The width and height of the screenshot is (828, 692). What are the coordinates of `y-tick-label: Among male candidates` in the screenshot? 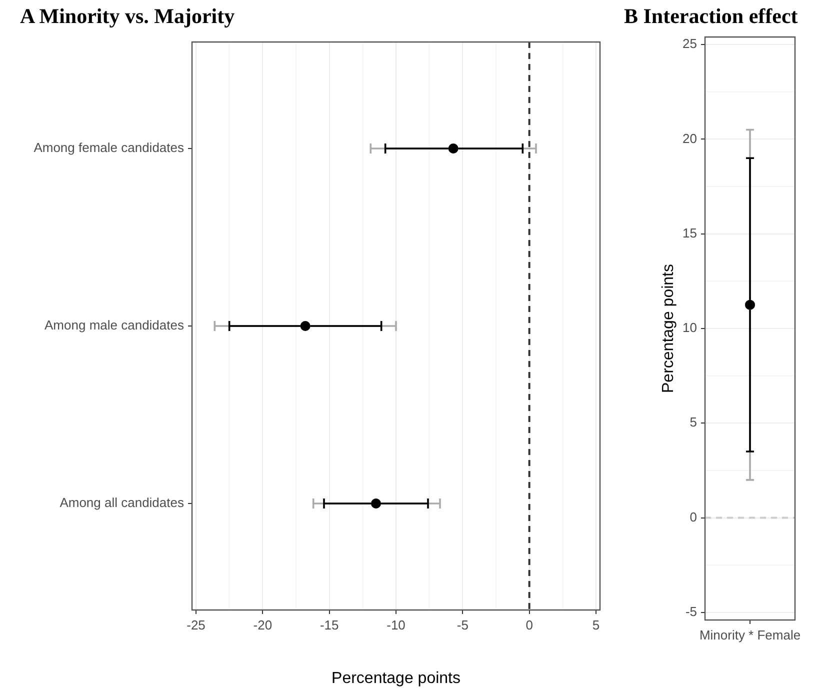 It's located at (114, 325).